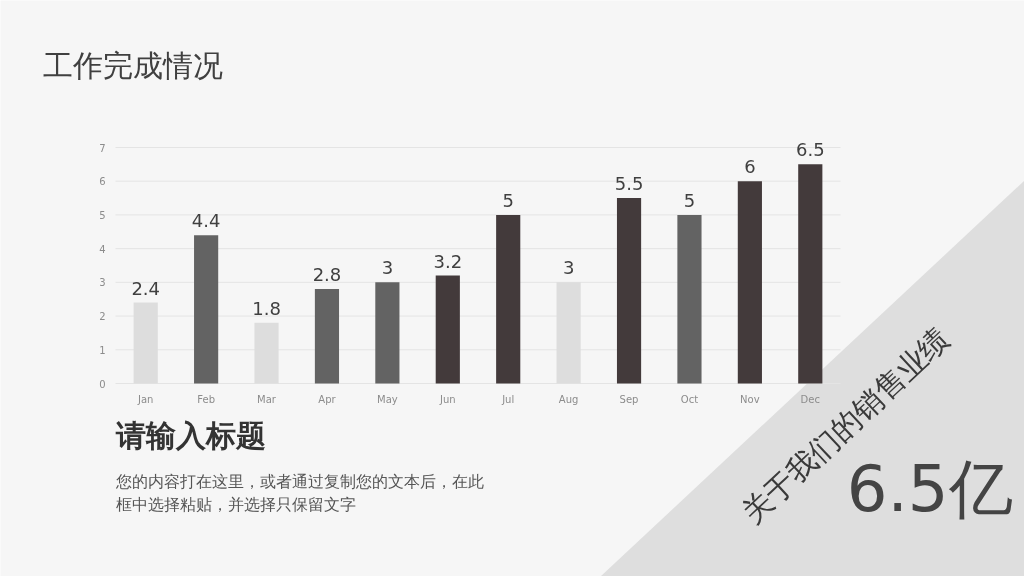  Describe the element at coordinates (568, 399) in the screenshot. I see `x-tick-label: Aug` at that location.